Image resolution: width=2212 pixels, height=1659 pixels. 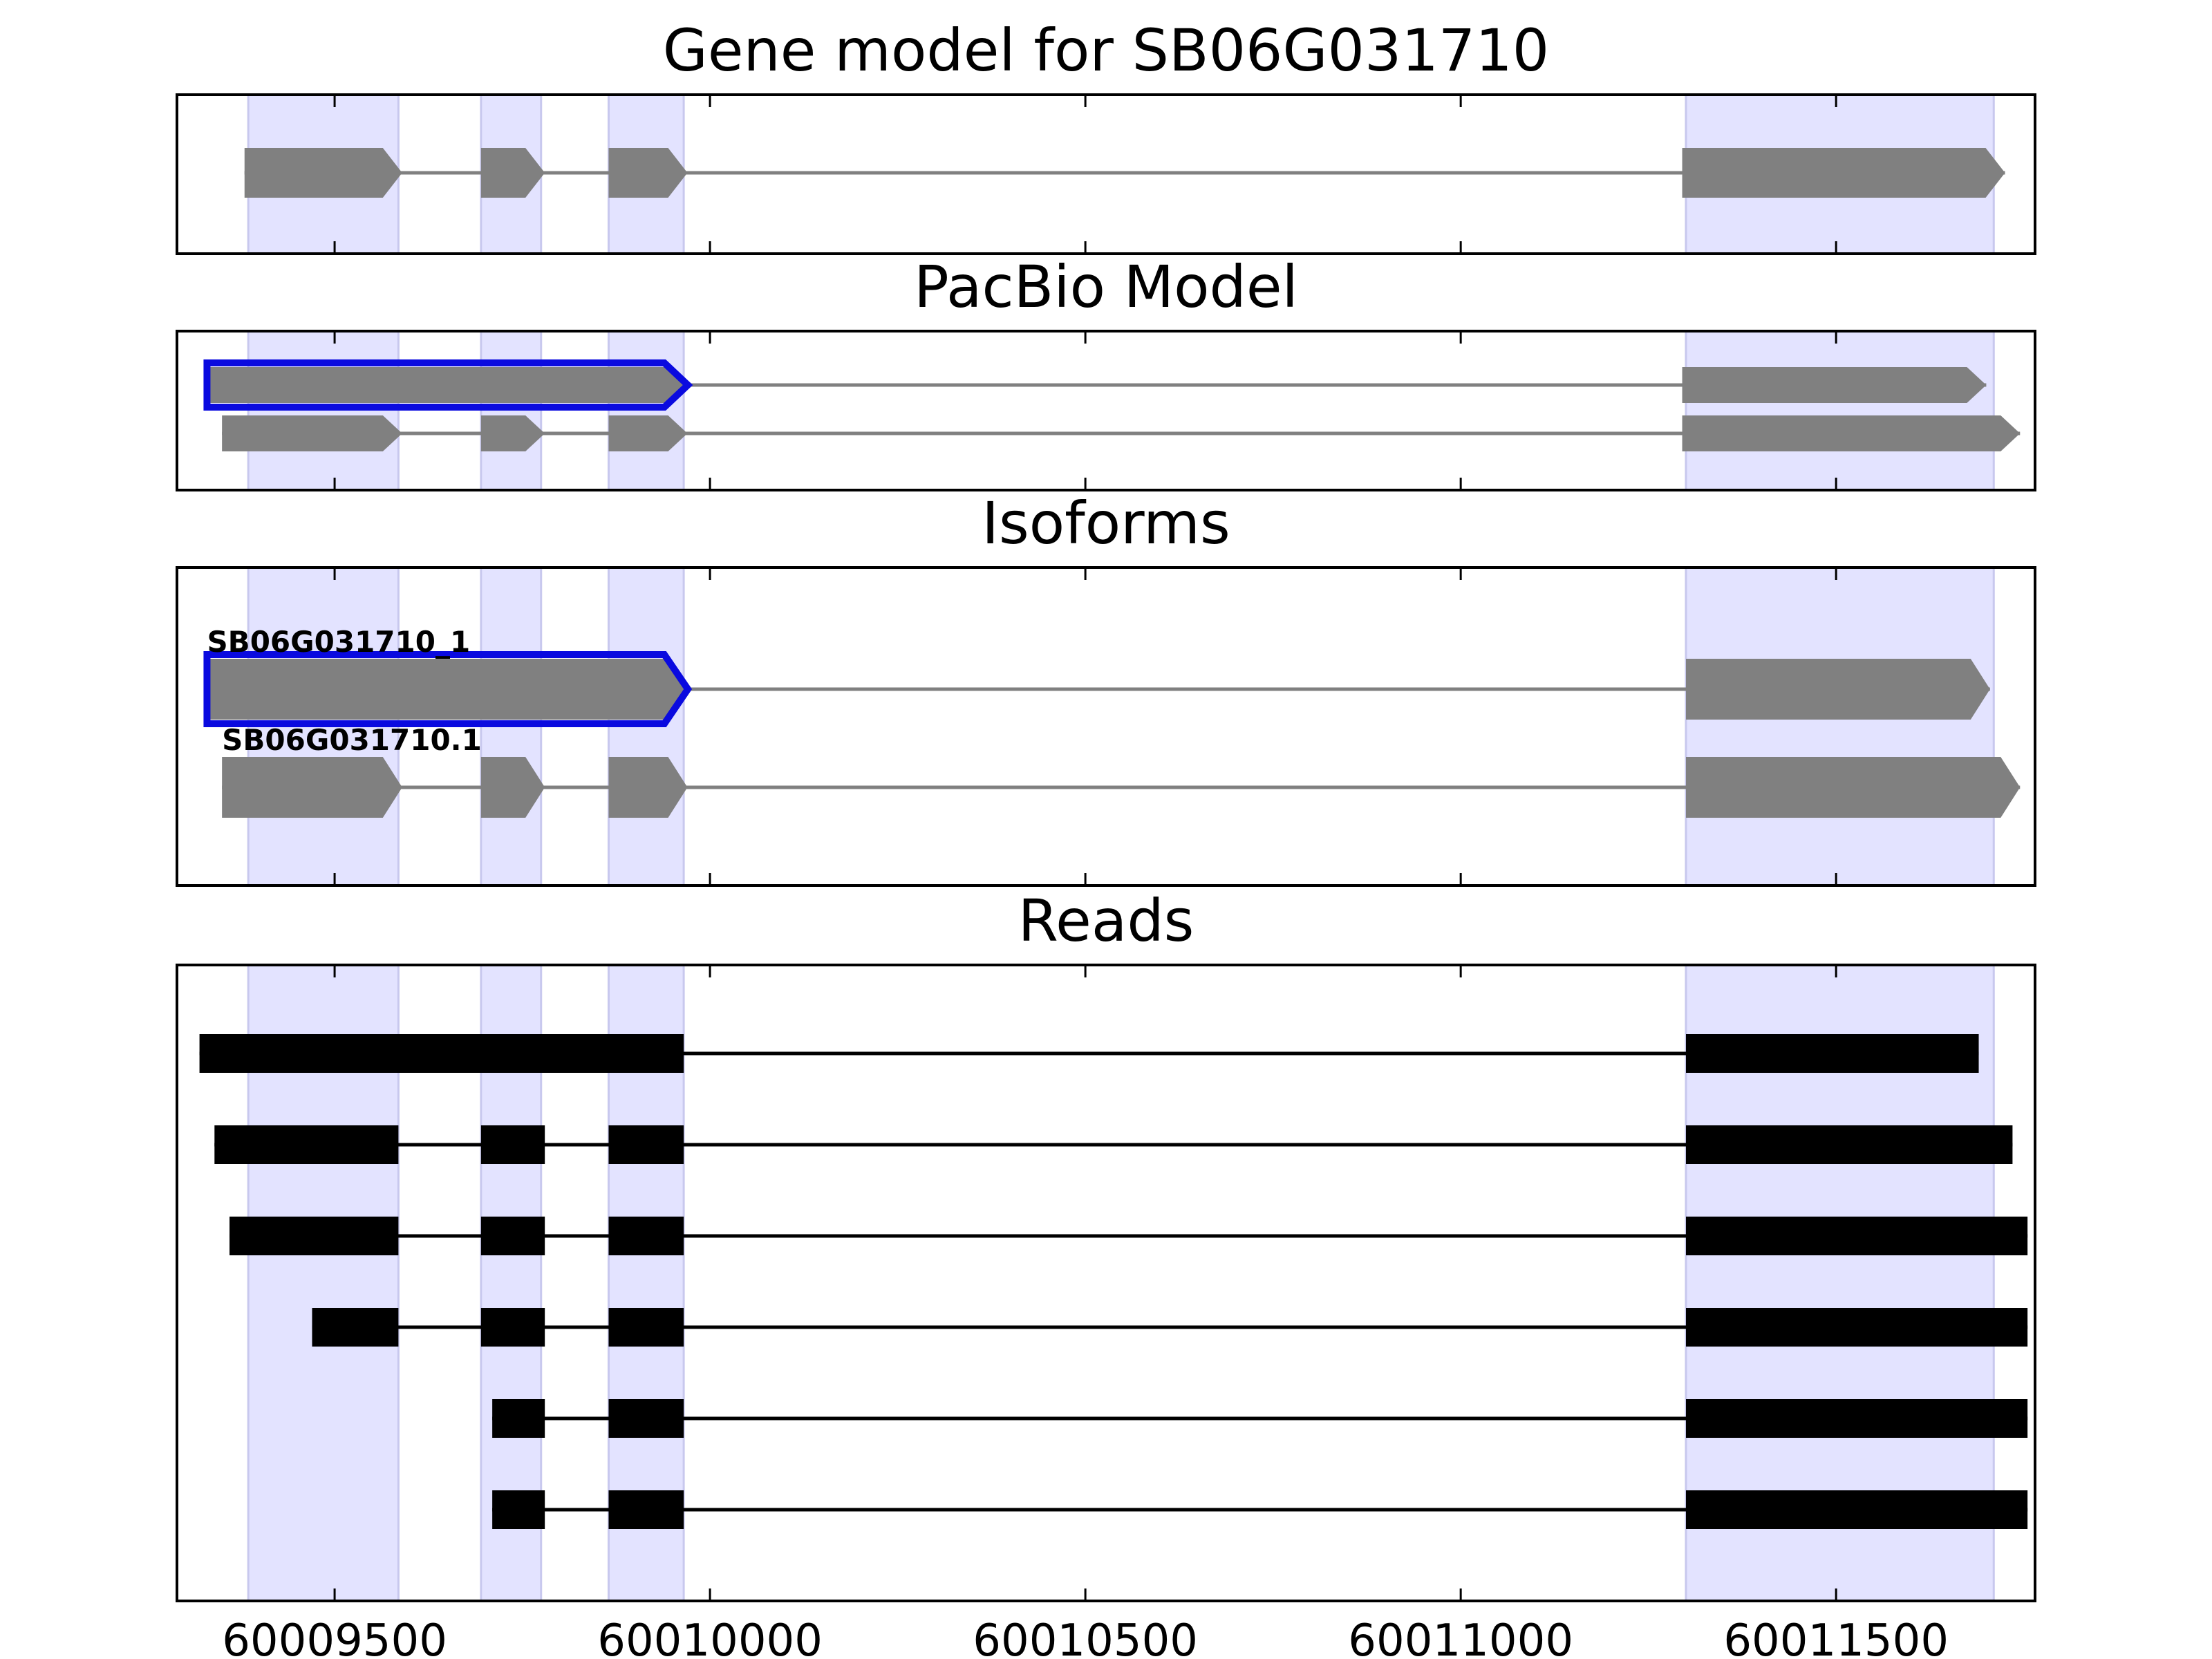 What do you see at coordinates (1836, 1637) in the screenshot?
I see `x-tick-label: 60011500` at bounding box center [1836, 1637].